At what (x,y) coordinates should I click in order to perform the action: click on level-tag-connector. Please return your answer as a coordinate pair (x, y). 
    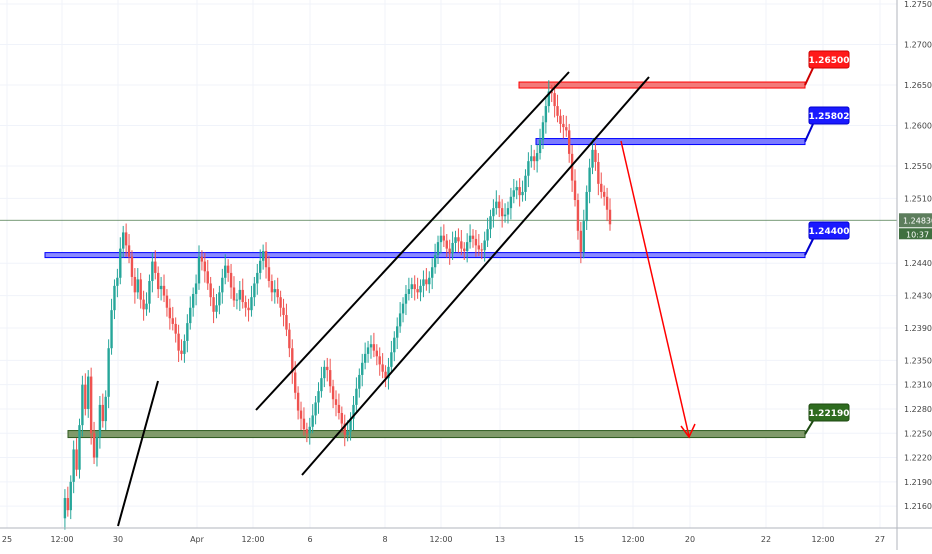
    Looking at the image, I should click on (809, 76).